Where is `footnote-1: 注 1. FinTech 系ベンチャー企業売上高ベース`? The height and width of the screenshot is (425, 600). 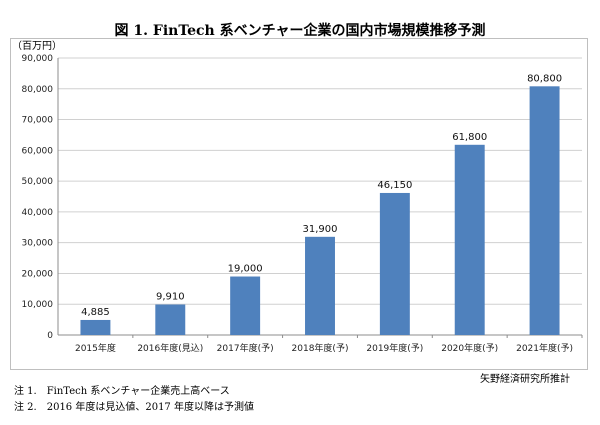 footnote-1: 注 1. FinTech 系ベンチャー企業売上高ベース is located at coordinates (122, 391).